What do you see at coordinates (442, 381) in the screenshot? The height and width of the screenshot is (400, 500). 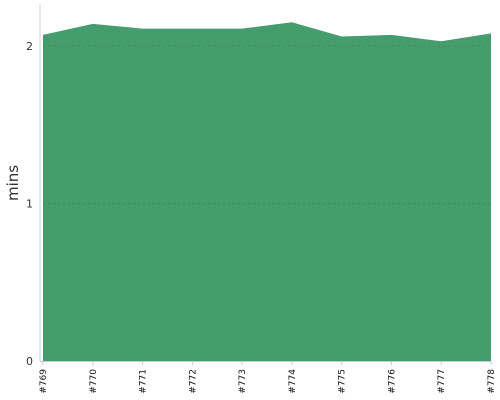 I see `x-tick-label-777: #777` at bounding box center [442, 381].